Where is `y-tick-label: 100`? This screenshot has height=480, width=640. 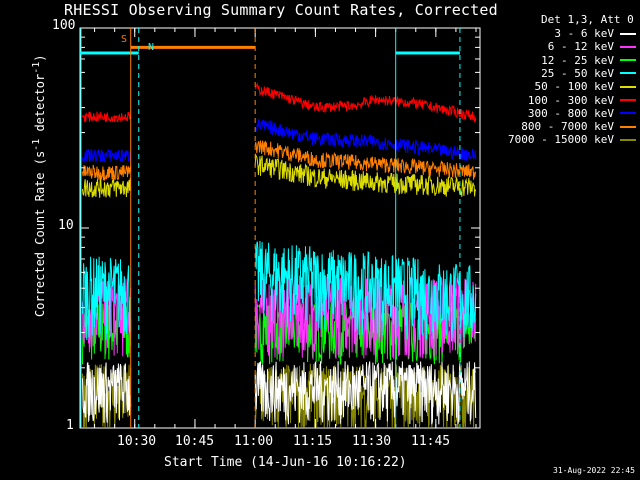 y-tick-label: 100 is located at coordinates (64, 25).